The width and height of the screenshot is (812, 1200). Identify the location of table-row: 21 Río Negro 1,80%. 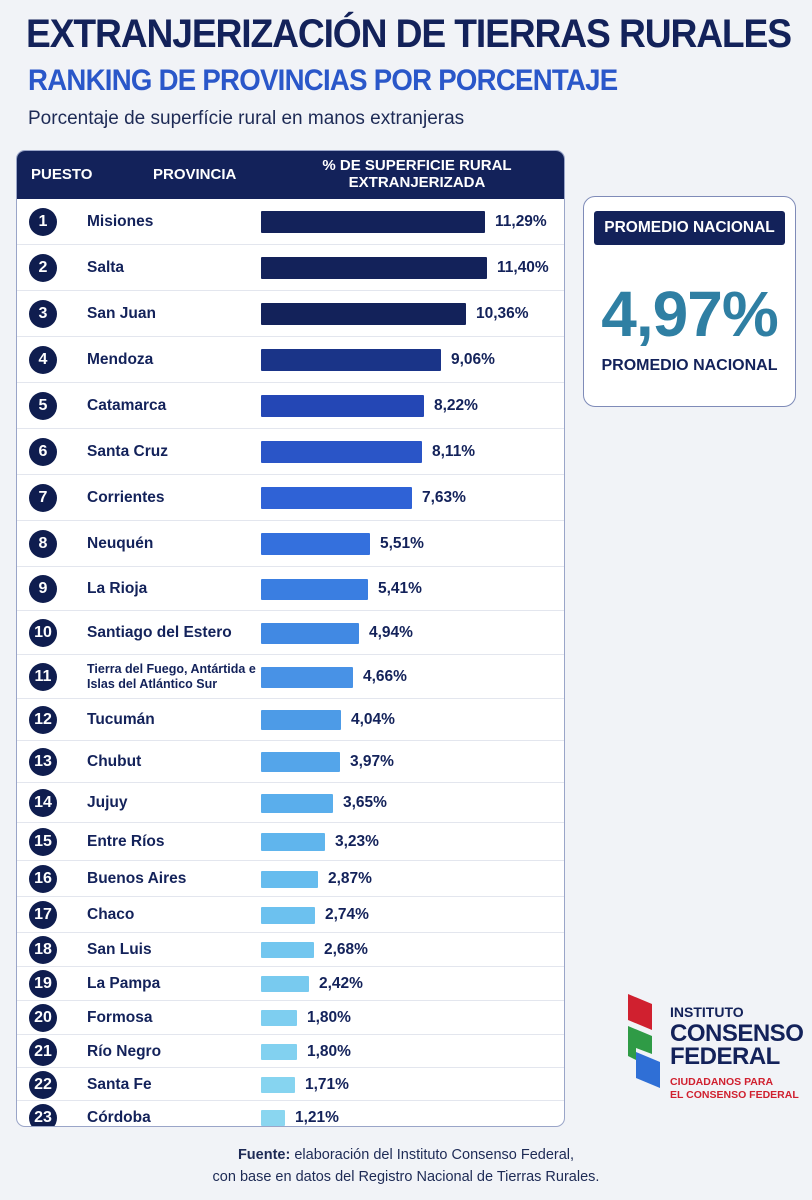
(290, 1051).